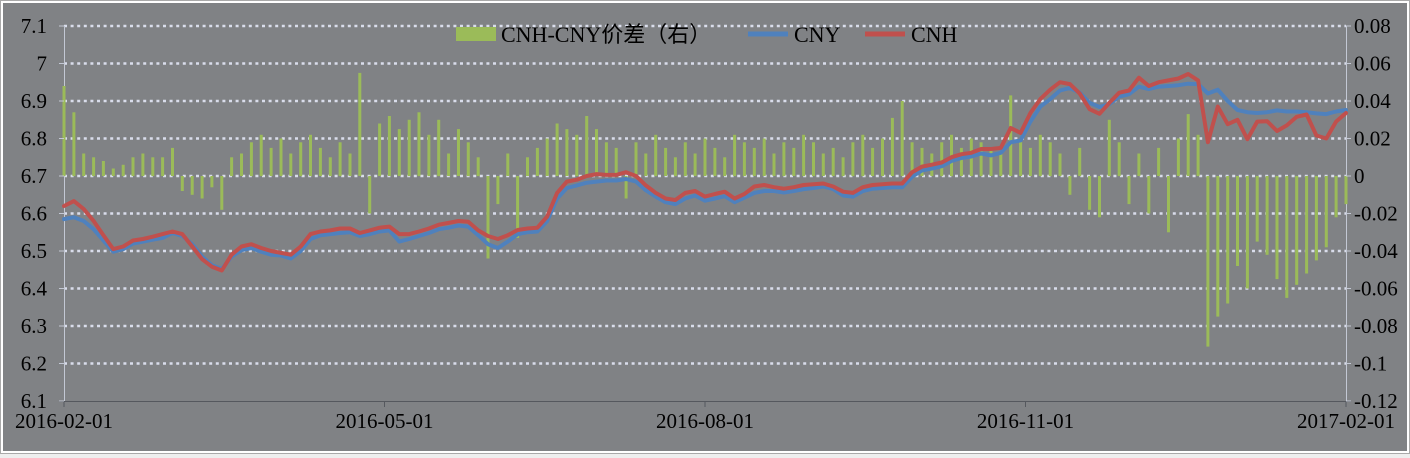  I want to click on left-axis-label: 6.9, so click(34, 101).